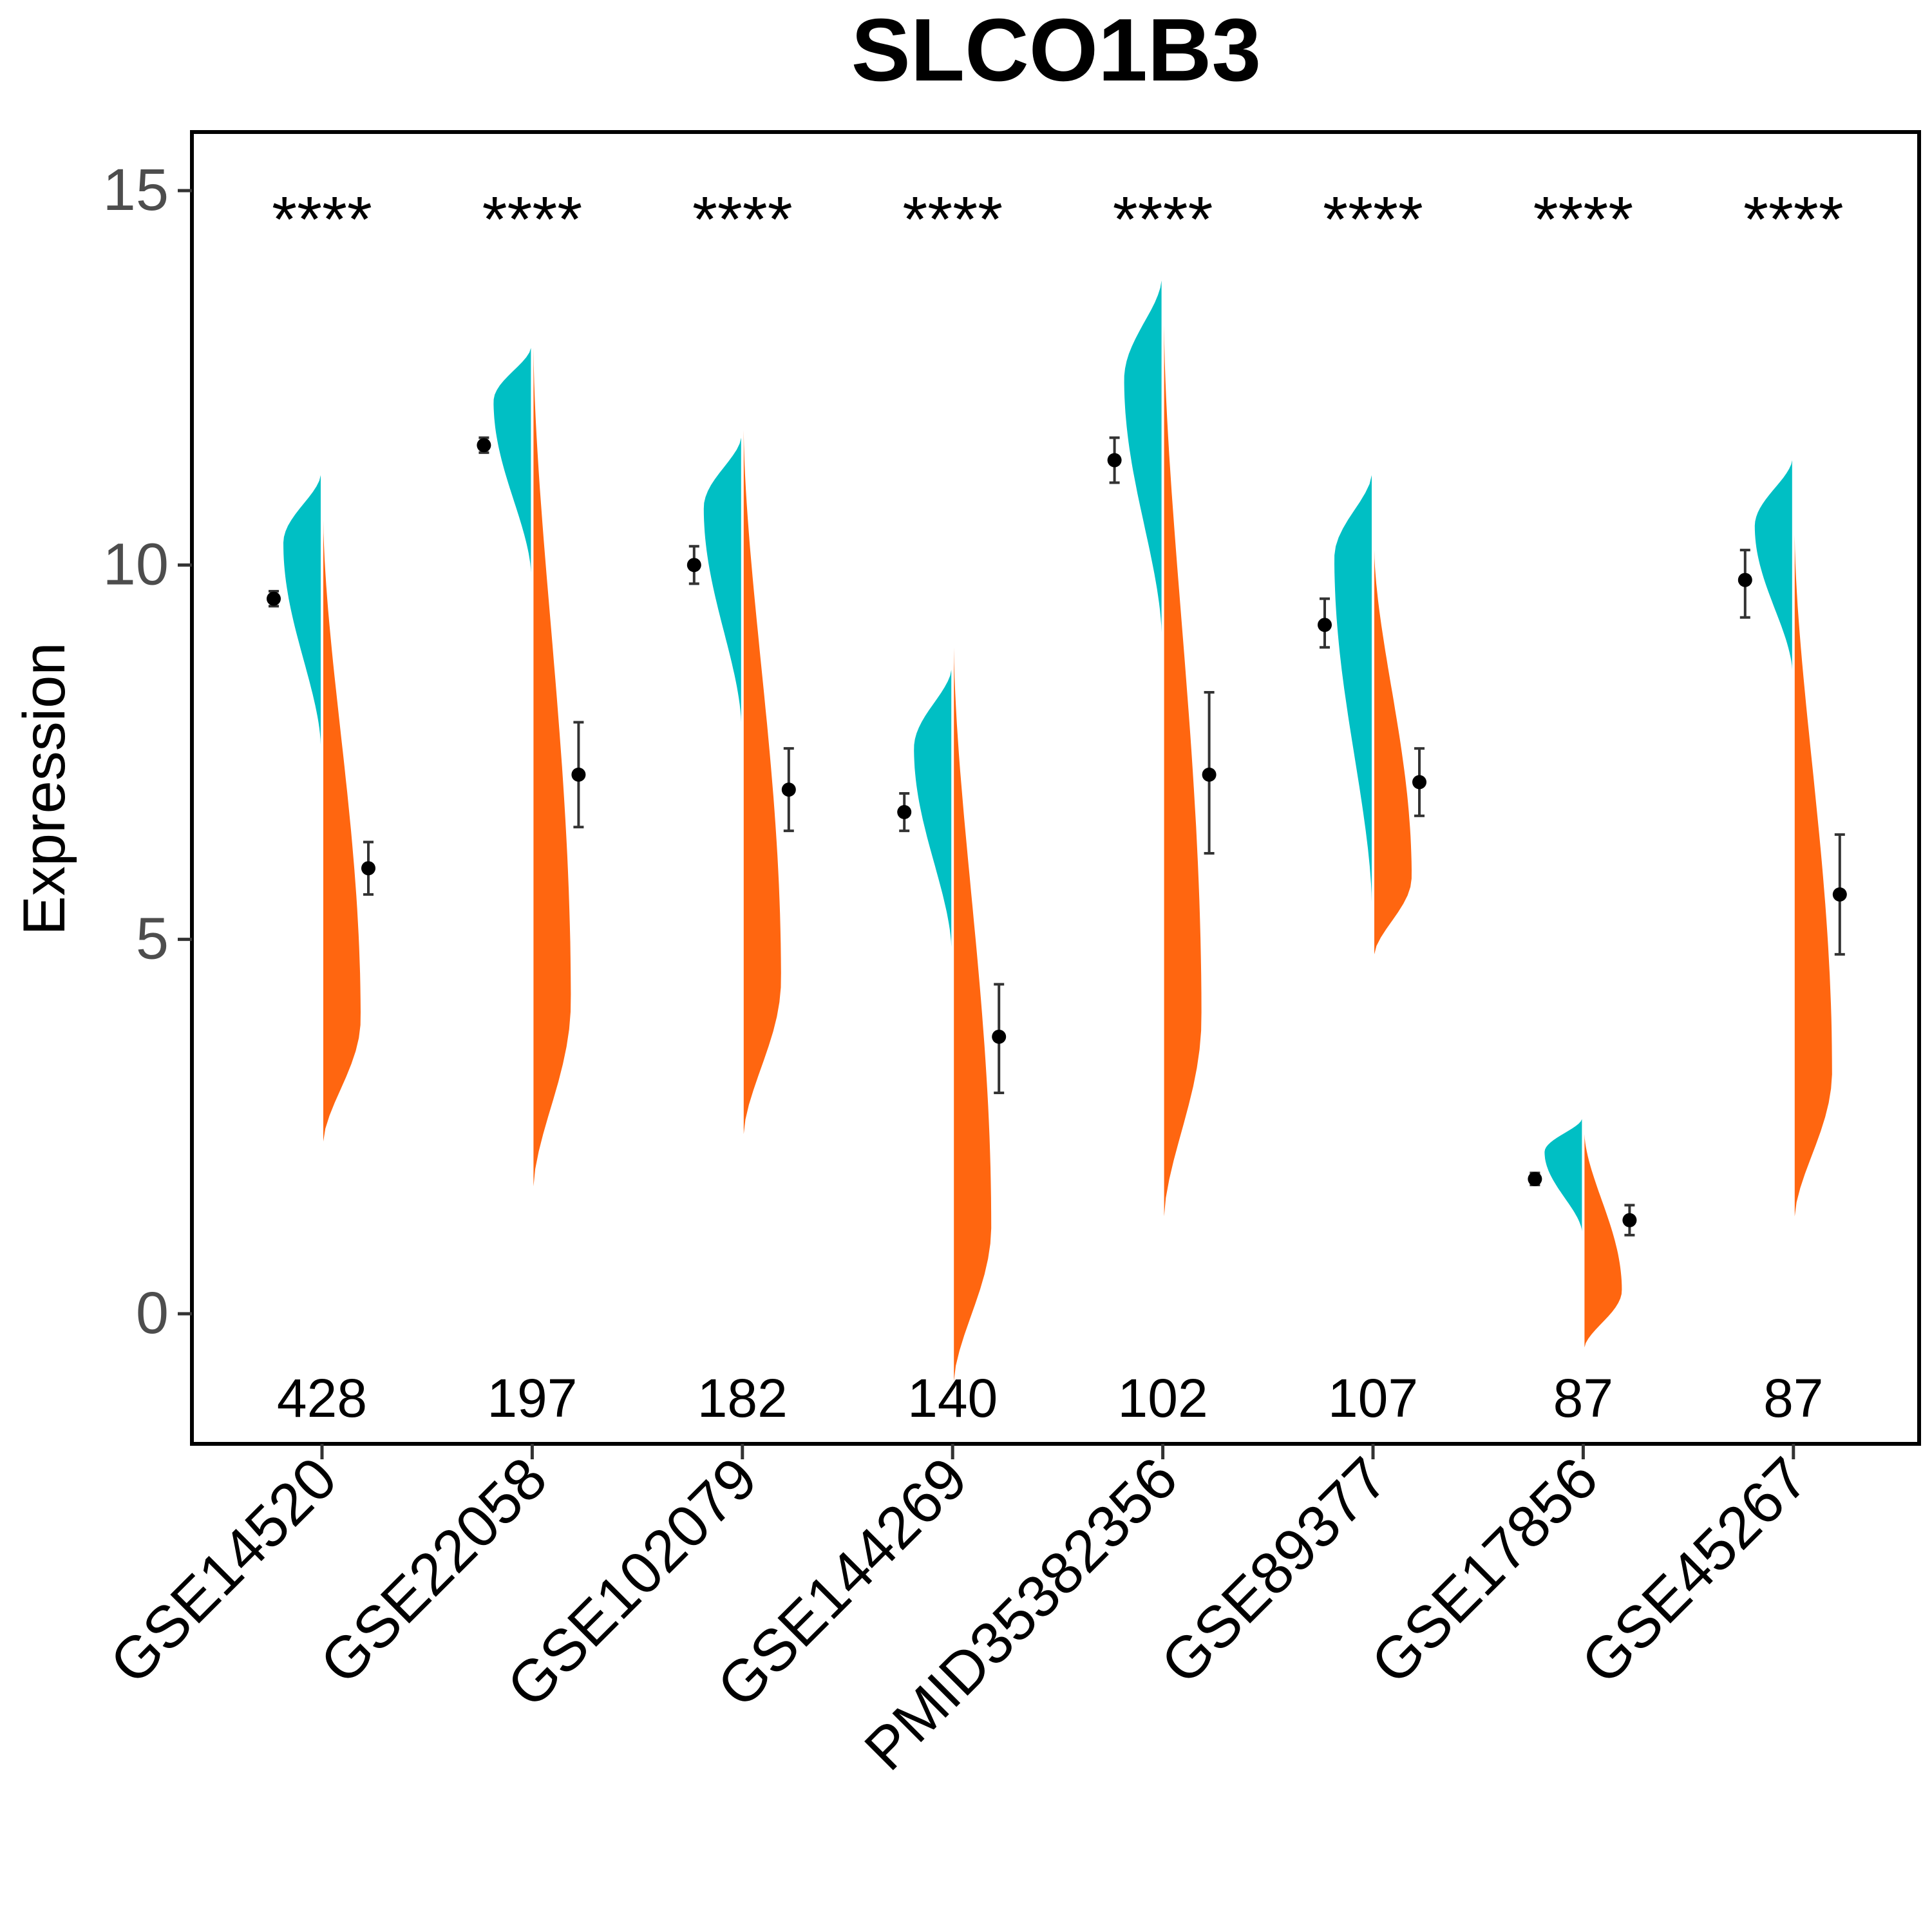 The image size is (1932, 1932). Describe the element at coordinates (152, 939) in the screenshot. I see `y-tick-label: 5` at that location.